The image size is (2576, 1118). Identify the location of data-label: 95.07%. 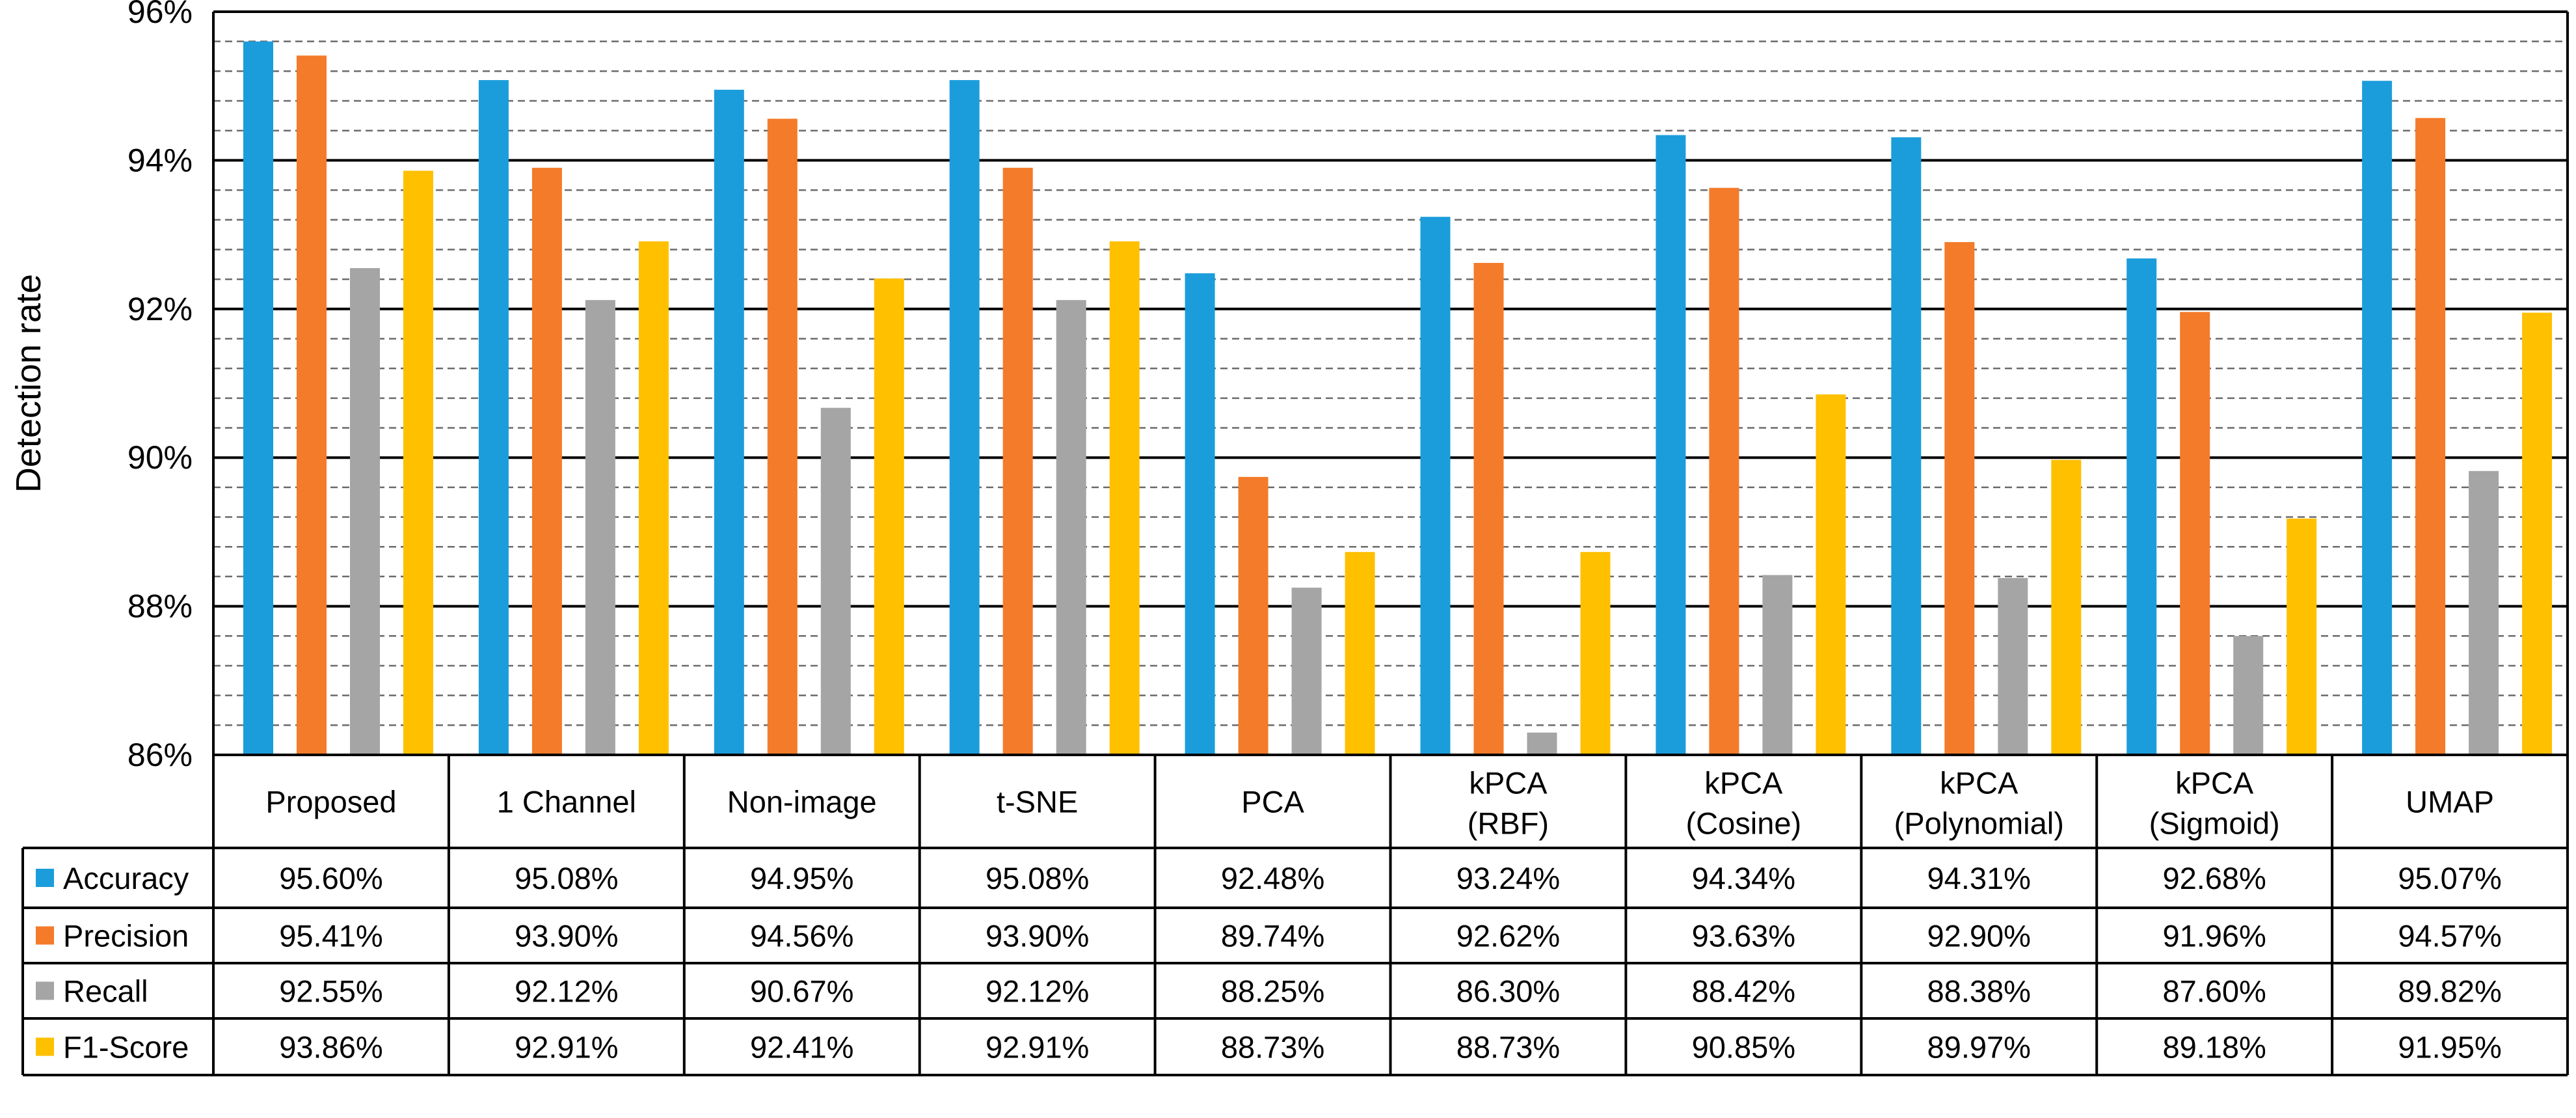
(2449, 878).